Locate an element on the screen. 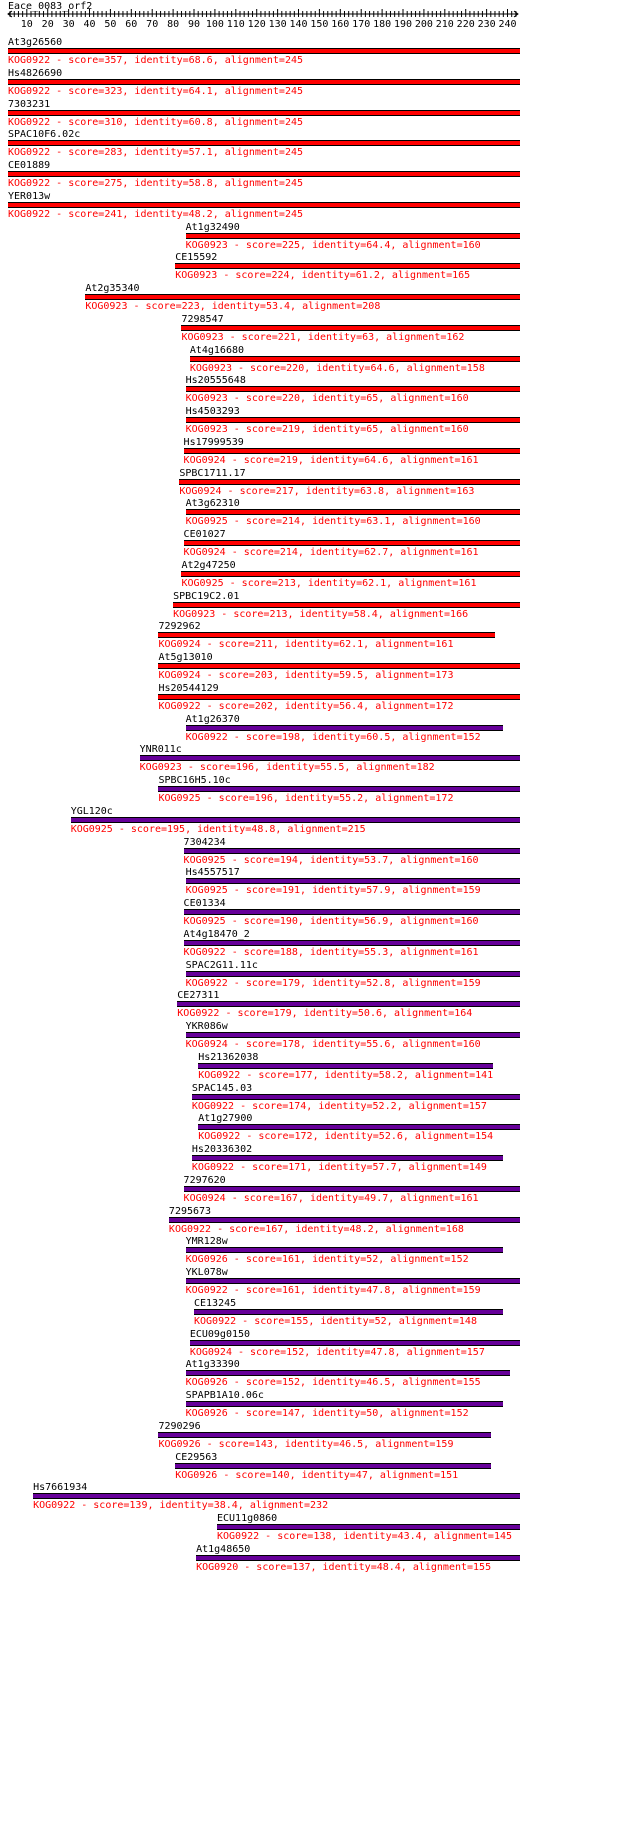 Image resolution: width=620 pixels, height=1841 pixels. hit-name: At1g27900 is located at coordinates (225, 1119).